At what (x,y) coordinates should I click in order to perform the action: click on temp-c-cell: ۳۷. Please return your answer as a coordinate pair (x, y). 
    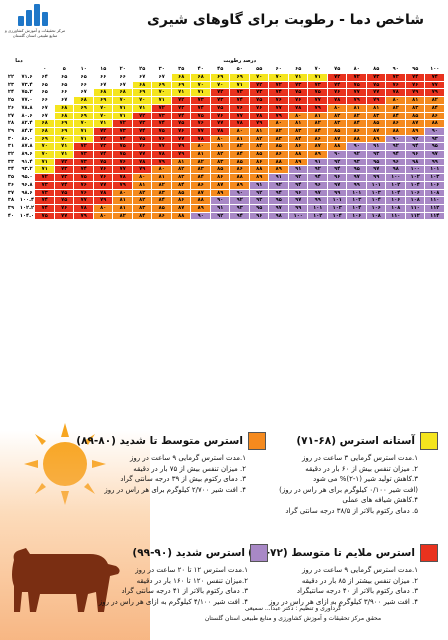
    Looking at the image, I should click on (11, 193).